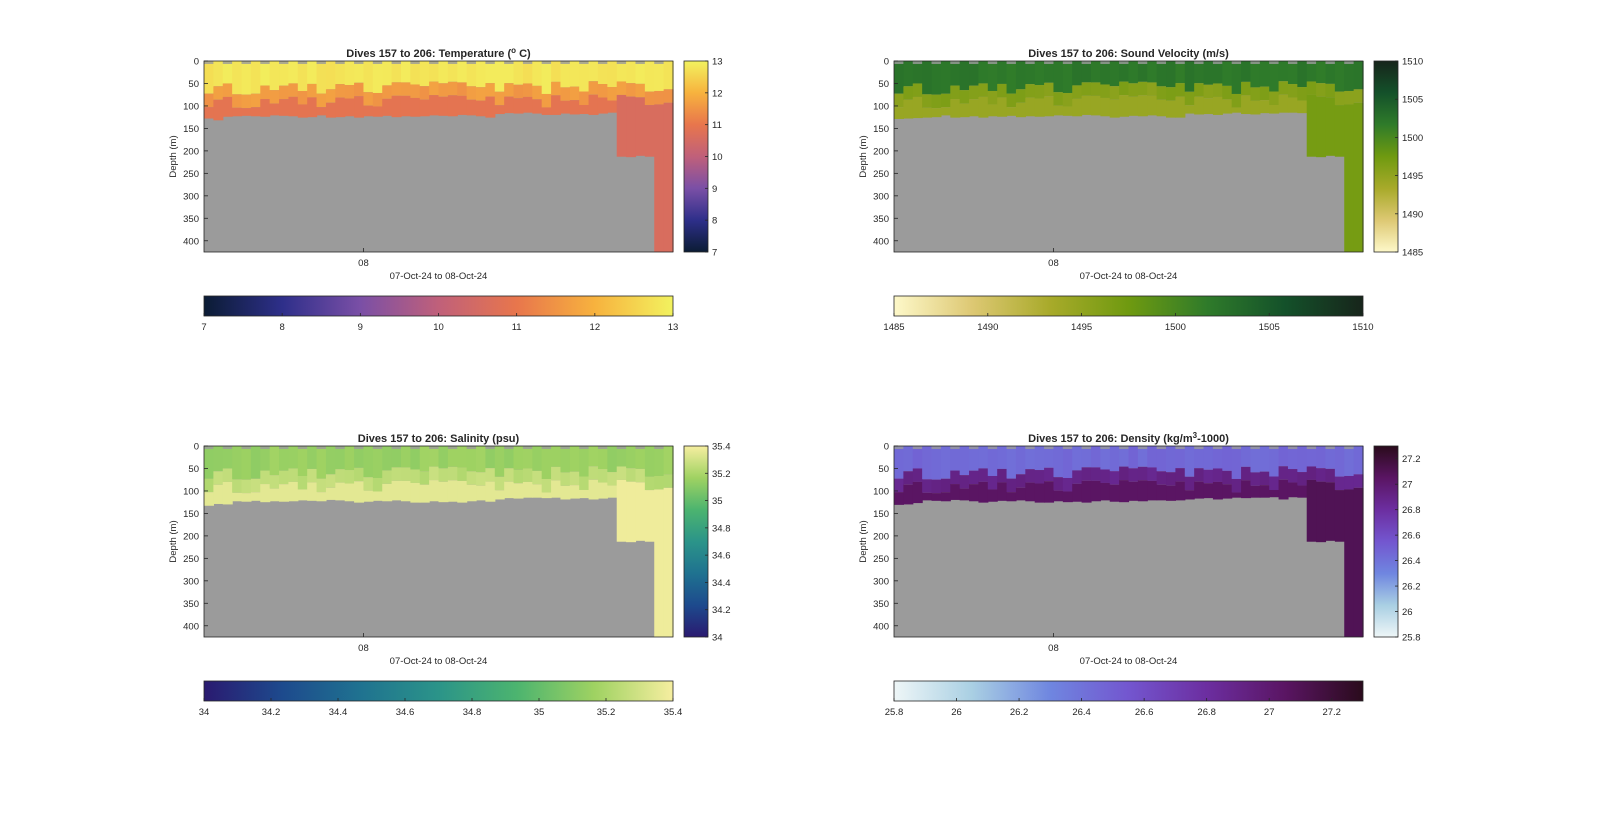  Describe the element at coordinates (717, 125) in the screenshot. I see `colorbar-tick-label: 11` at that location.